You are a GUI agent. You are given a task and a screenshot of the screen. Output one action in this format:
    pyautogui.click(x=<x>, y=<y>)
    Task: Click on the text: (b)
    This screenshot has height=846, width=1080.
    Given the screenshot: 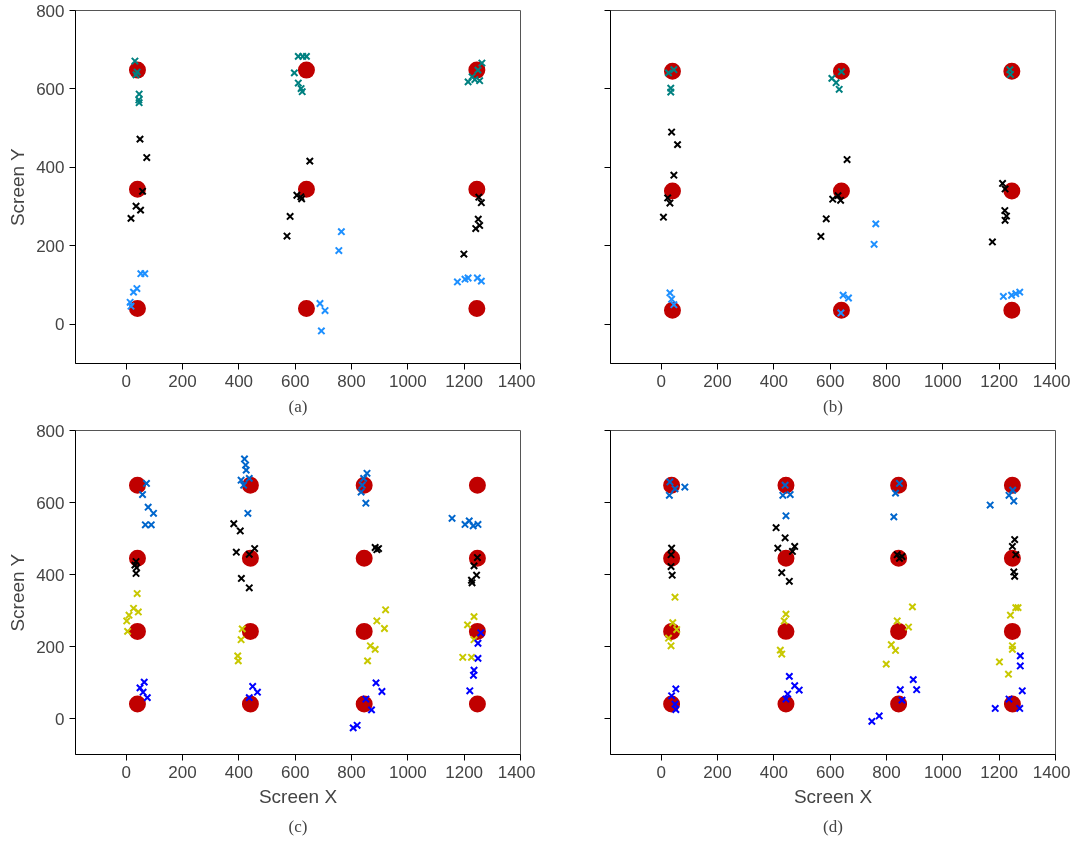 What is the action you would take?
    pyautogui.click(x=833, y=406)
    